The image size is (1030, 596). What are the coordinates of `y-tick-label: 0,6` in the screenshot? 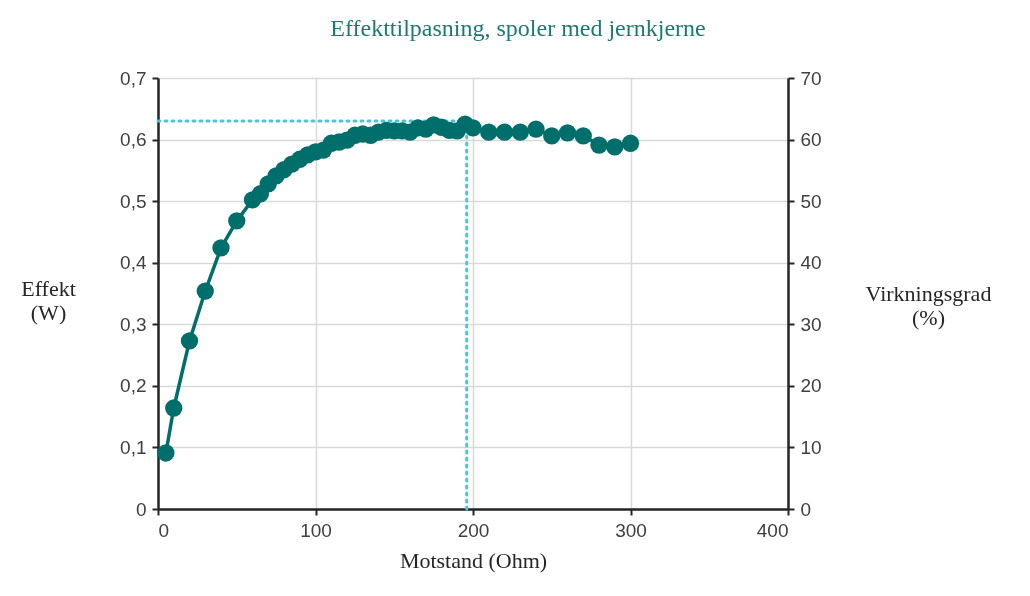 It's located at (133, 140).